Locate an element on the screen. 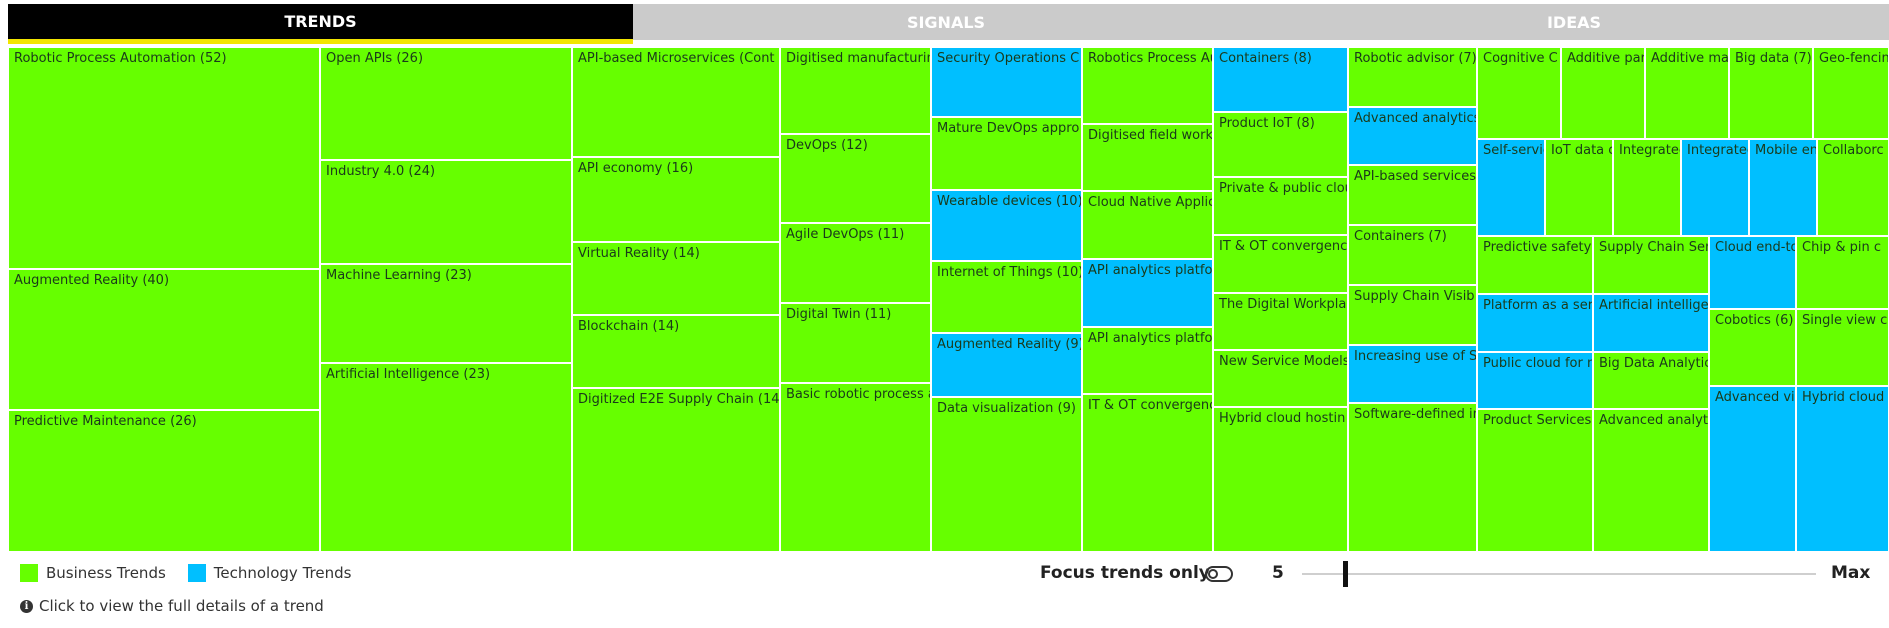 Image resolution: width=1889 pixels, height=628 pixels. trend-cell-label: Chip & pin c is located at coordinates (1841, 247).